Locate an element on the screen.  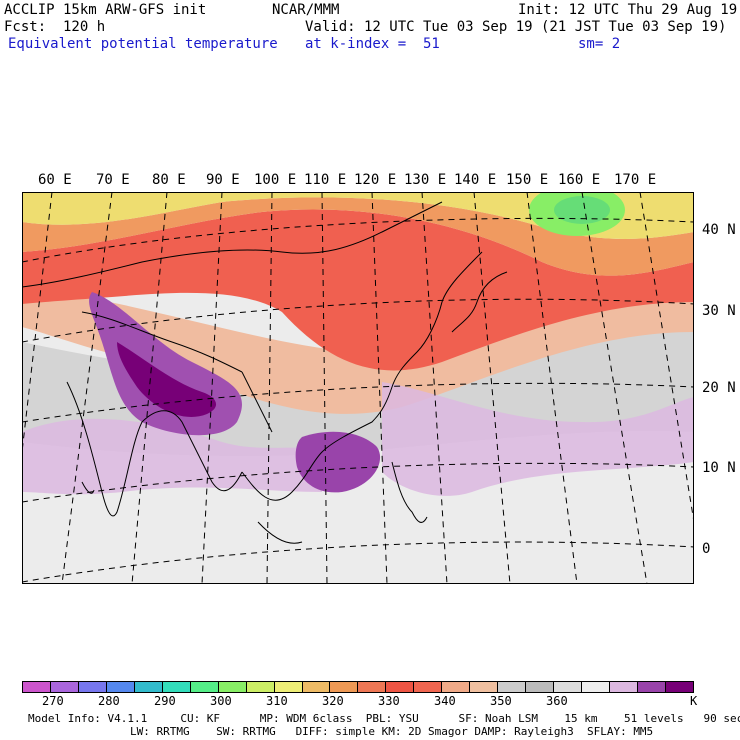
yellow-band is located at coordinates (358, 215).